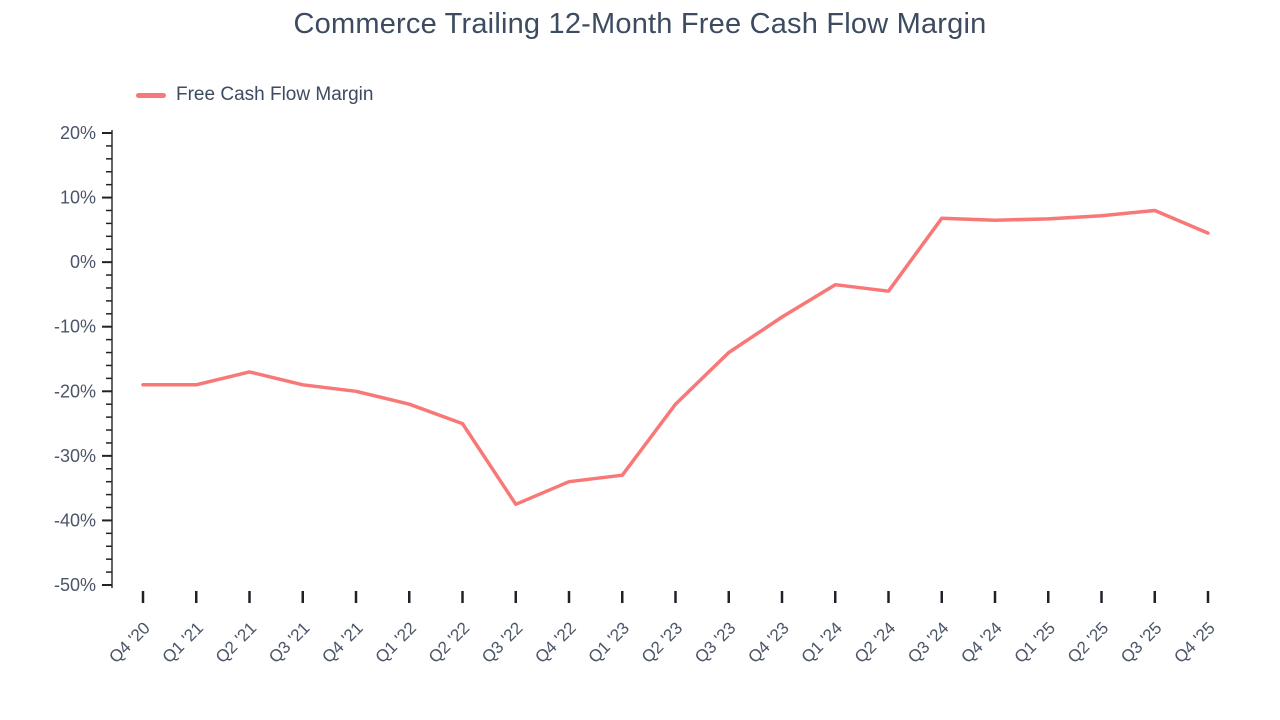 The height and width of the screenshot is (720, 1280). What do you see at coordinates (78, 133) in the screenshot?
I see `y-axis-tick-label: 20%` at bounding box center [78, 133].